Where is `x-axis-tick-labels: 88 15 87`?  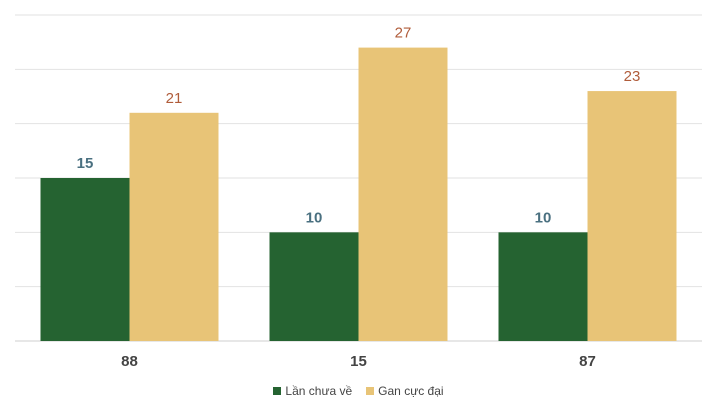
x-axis-tick-labels: 88 15 87 is located at coordinates (358, 361).